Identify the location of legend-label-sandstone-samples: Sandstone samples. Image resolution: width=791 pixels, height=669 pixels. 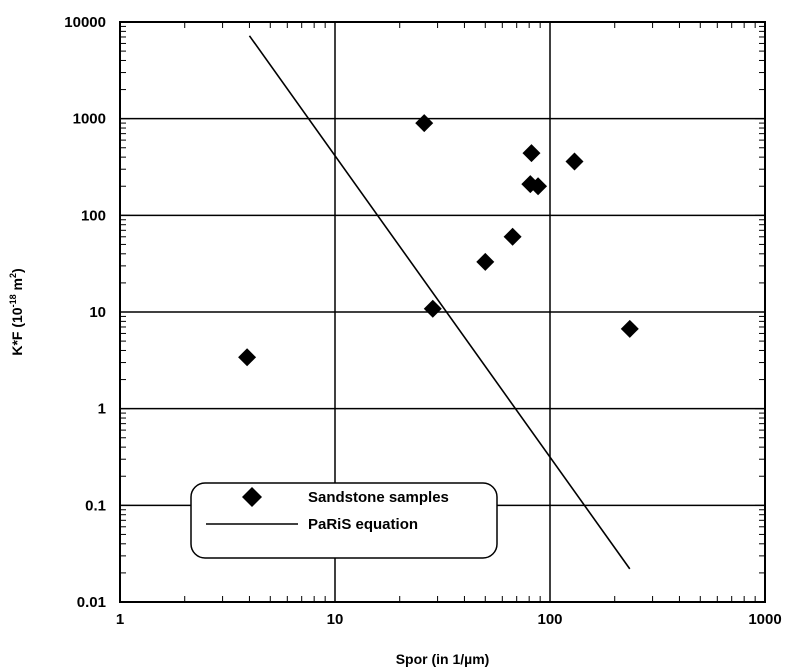
(378, 497).